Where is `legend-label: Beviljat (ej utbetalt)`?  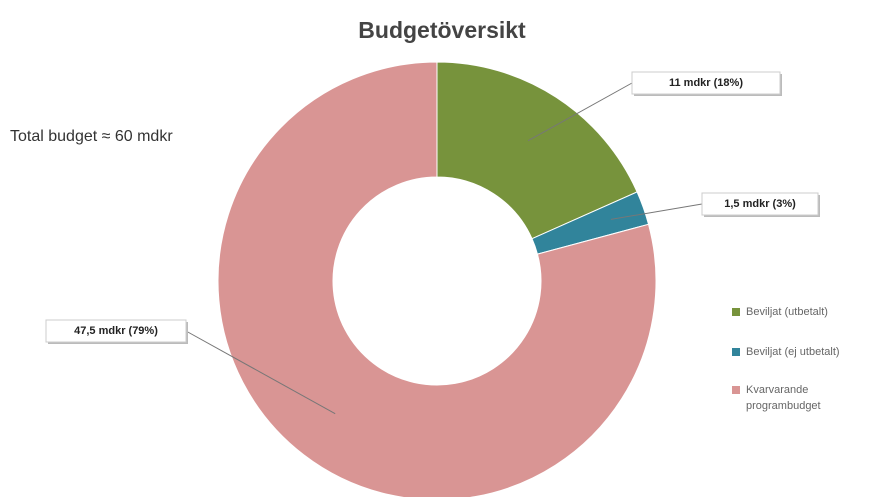
legend-label: Beviljat (ej utbetalt) is located at coordinates (793, 352).